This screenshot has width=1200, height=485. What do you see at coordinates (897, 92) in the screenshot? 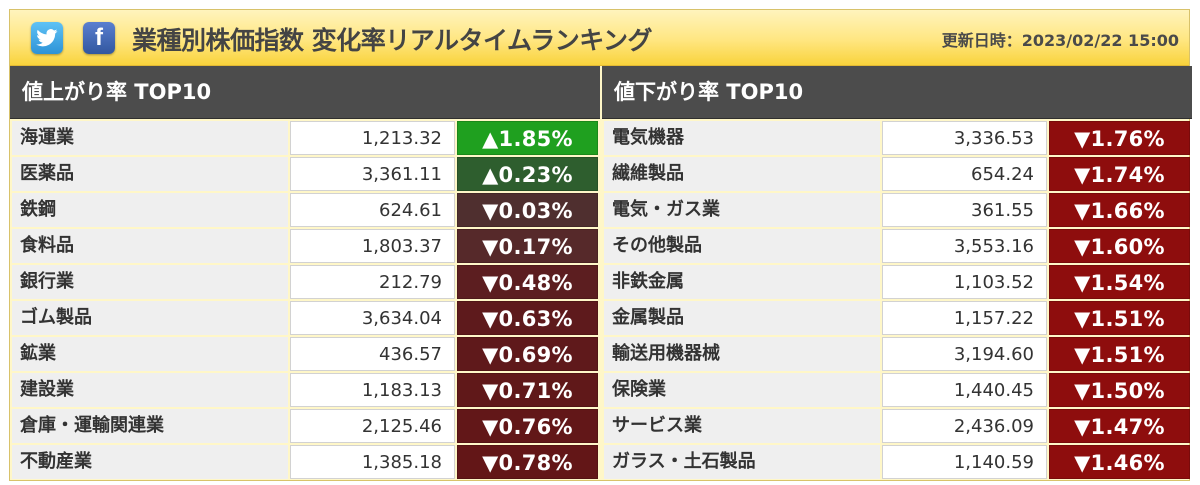
I see `losers-title: 値下がり率 TOP10` at bounding box center [897, 92].